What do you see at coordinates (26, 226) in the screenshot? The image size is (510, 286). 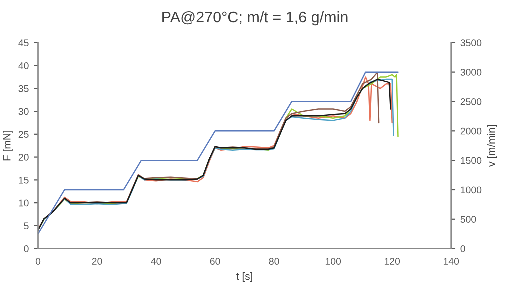 I see `y-tick-label: 5` at bounding box center [26, 226].